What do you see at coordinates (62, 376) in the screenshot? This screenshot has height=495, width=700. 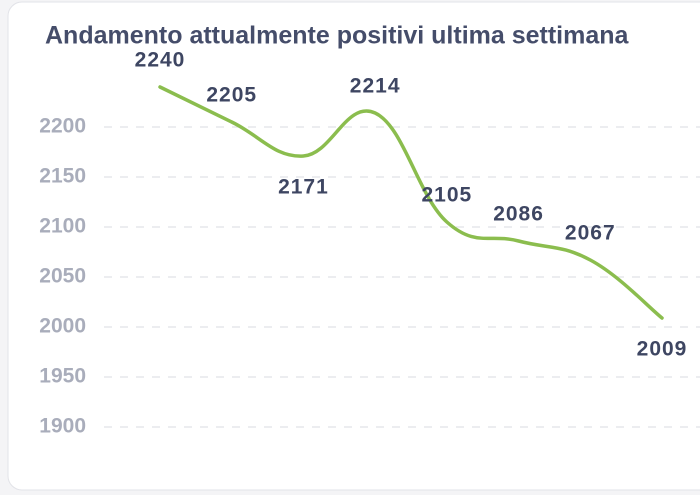 I see `y-tick-label: 1950` at bounding box center [62, 376].